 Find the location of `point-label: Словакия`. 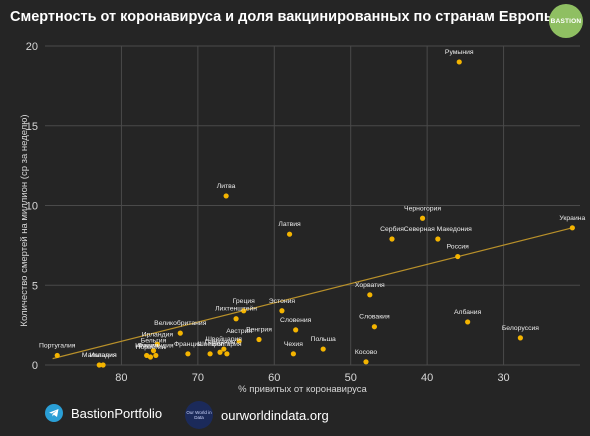

point-label: Словакия is located at coordinates (374, 317).